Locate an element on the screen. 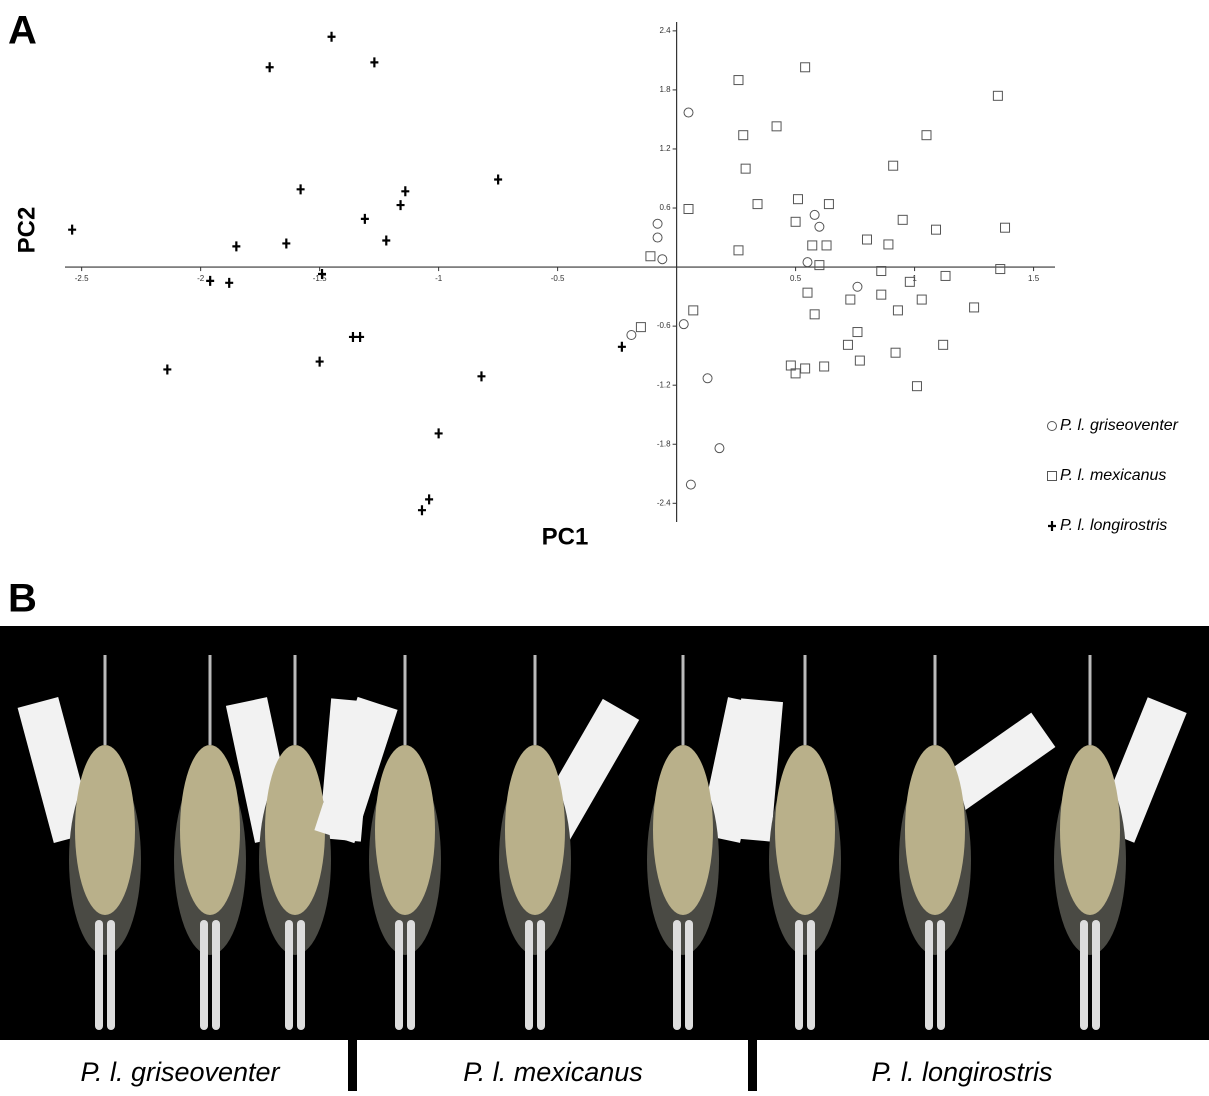  caption: P. l. mexicanus is located at coordinates (553, 1072).